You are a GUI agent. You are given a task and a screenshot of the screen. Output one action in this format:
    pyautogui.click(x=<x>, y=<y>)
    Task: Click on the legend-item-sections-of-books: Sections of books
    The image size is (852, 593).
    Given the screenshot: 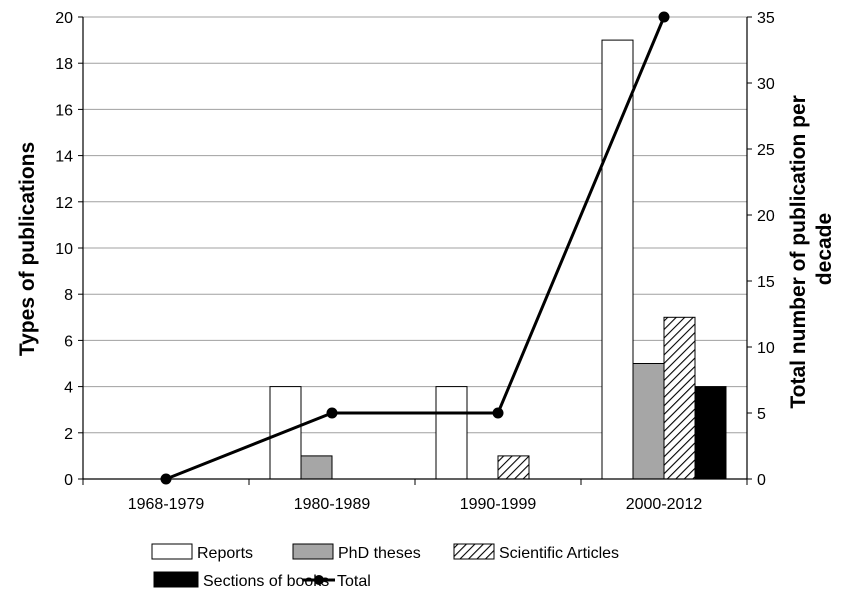 What is the action you would take?
    pyautogui.click(x=241, y=580)
    